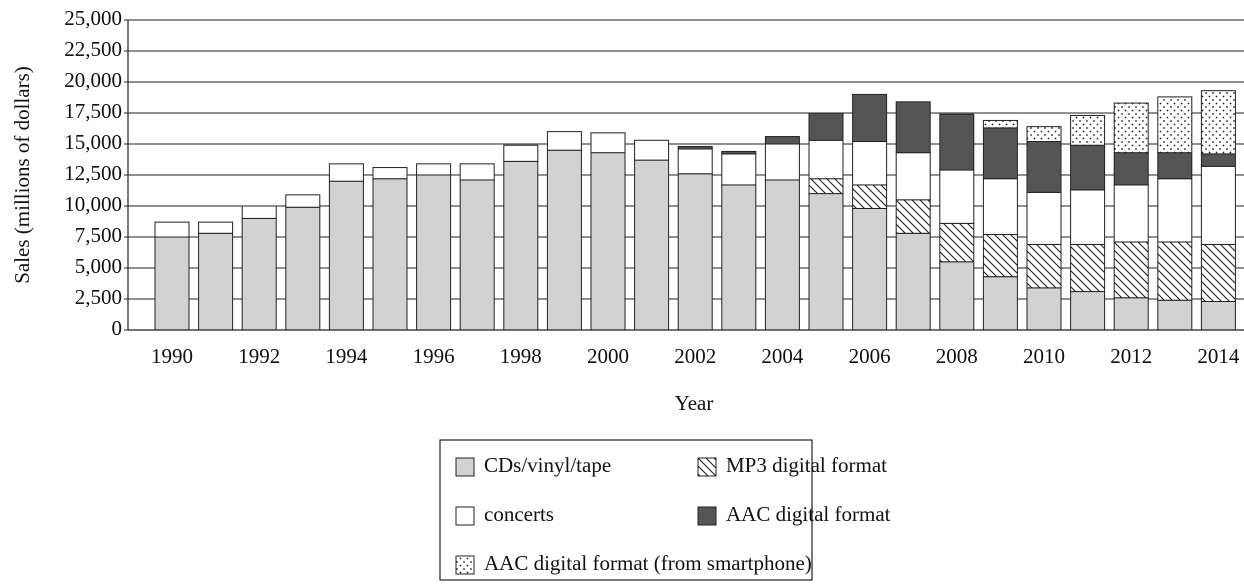 Image resolution: width=1244 pixels, height=588 pixels. Describe the element at coordinates (626, 510) in the screenshot. I see `legend-box` at that location.